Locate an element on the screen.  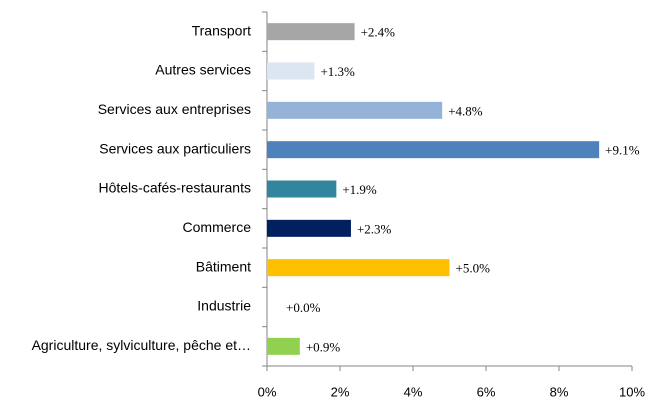
x-tick-label: 8% is located at coordinates (559, 391).